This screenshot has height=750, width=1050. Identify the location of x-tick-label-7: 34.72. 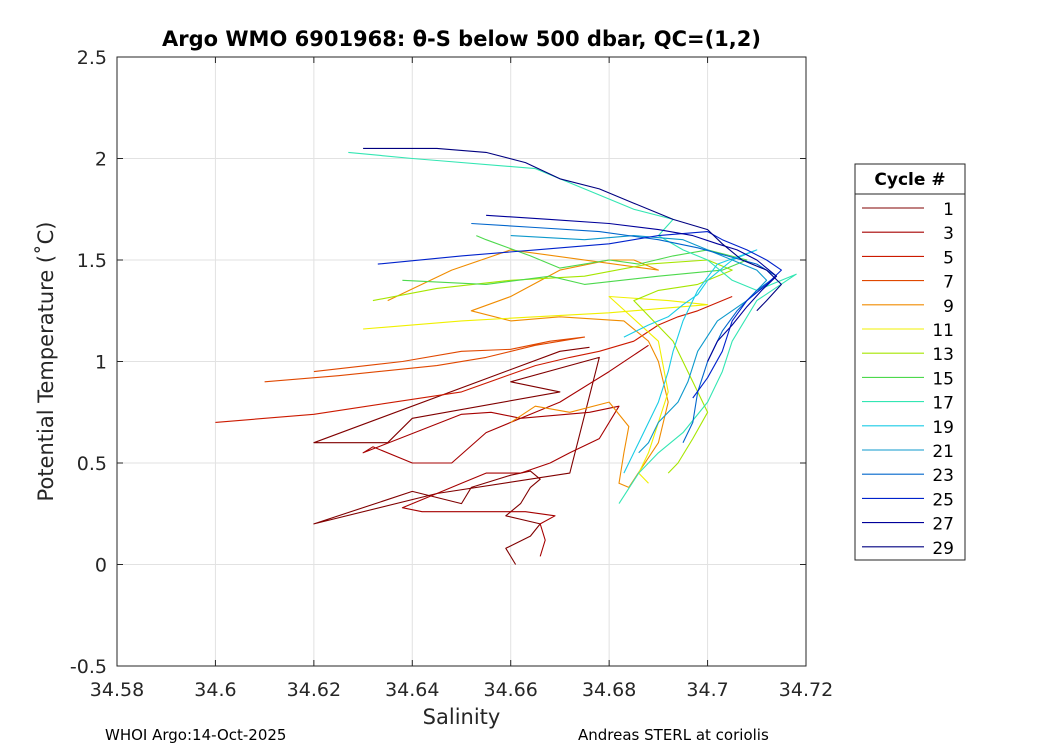
(806, 690).